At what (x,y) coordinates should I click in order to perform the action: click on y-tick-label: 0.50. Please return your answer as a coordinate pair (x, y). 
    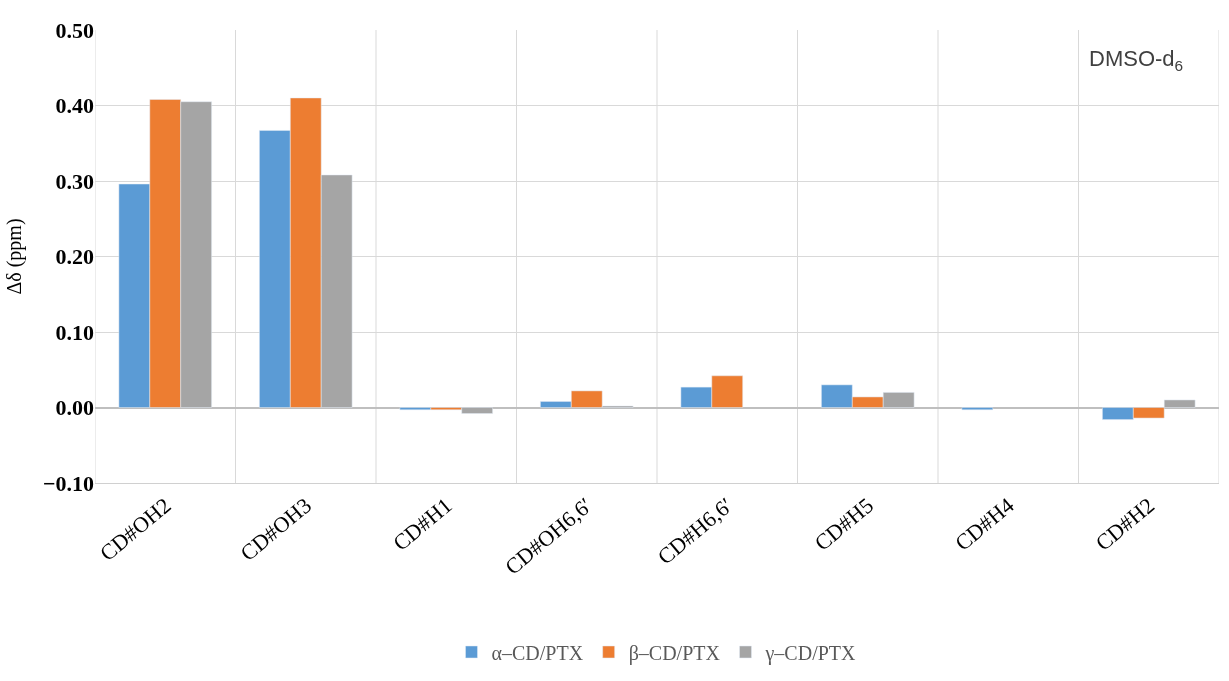
    Looking at the image, I should click on (74, 30).